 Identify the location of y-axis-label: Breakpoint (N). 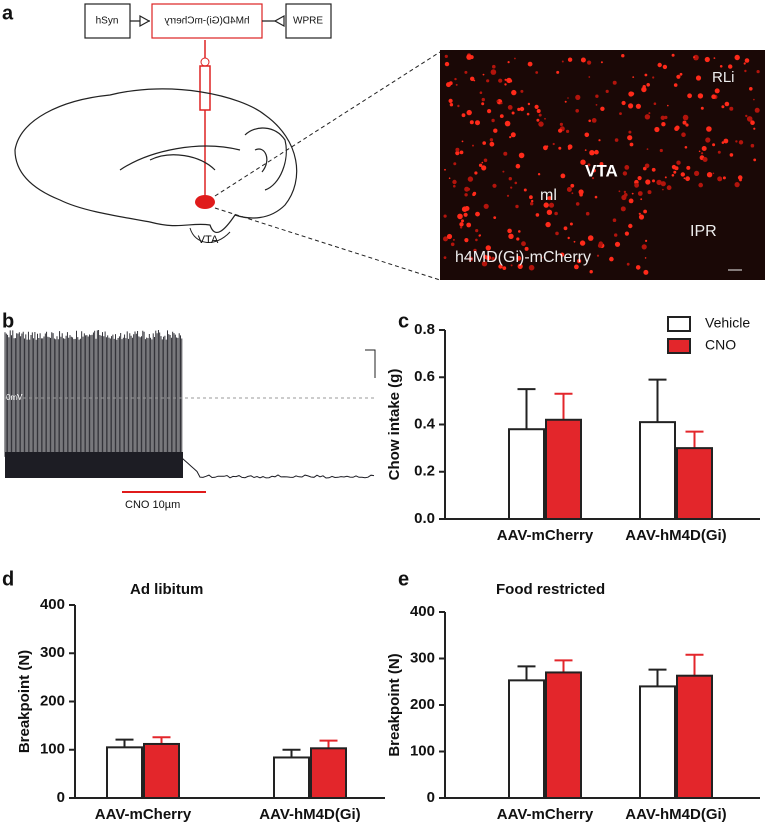
(394, 704).